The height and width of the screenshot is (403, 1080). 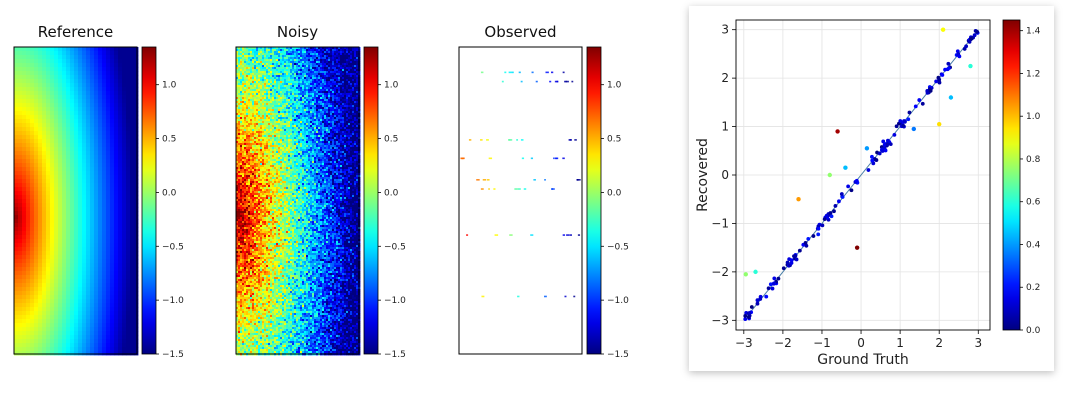 I want to click on panel-title: Observed, so click(x=520, y=32).